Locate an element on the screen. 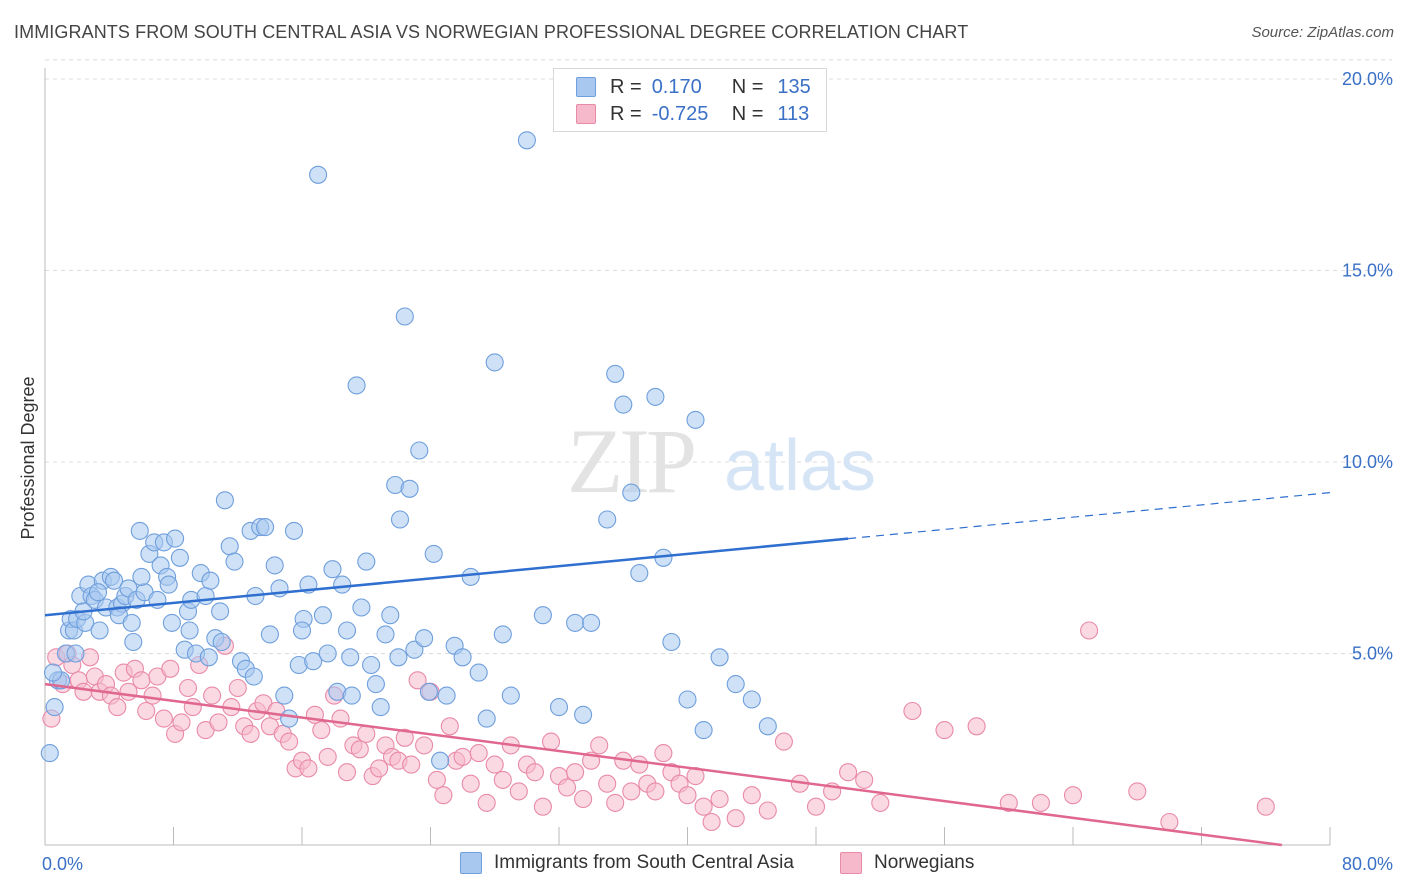 Image resolution: width=1406 pixels, height=892 pixels. legend-swatch-pink is located at coordinates (586, 114).